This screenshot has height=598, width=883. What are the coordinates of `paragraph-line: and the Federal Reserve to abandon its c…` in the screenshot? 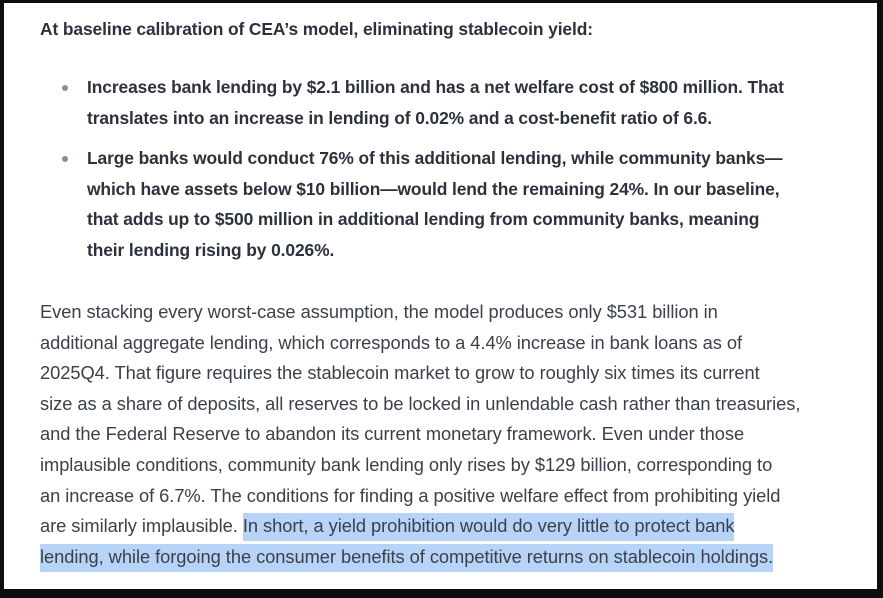 It's located at (392, 434).